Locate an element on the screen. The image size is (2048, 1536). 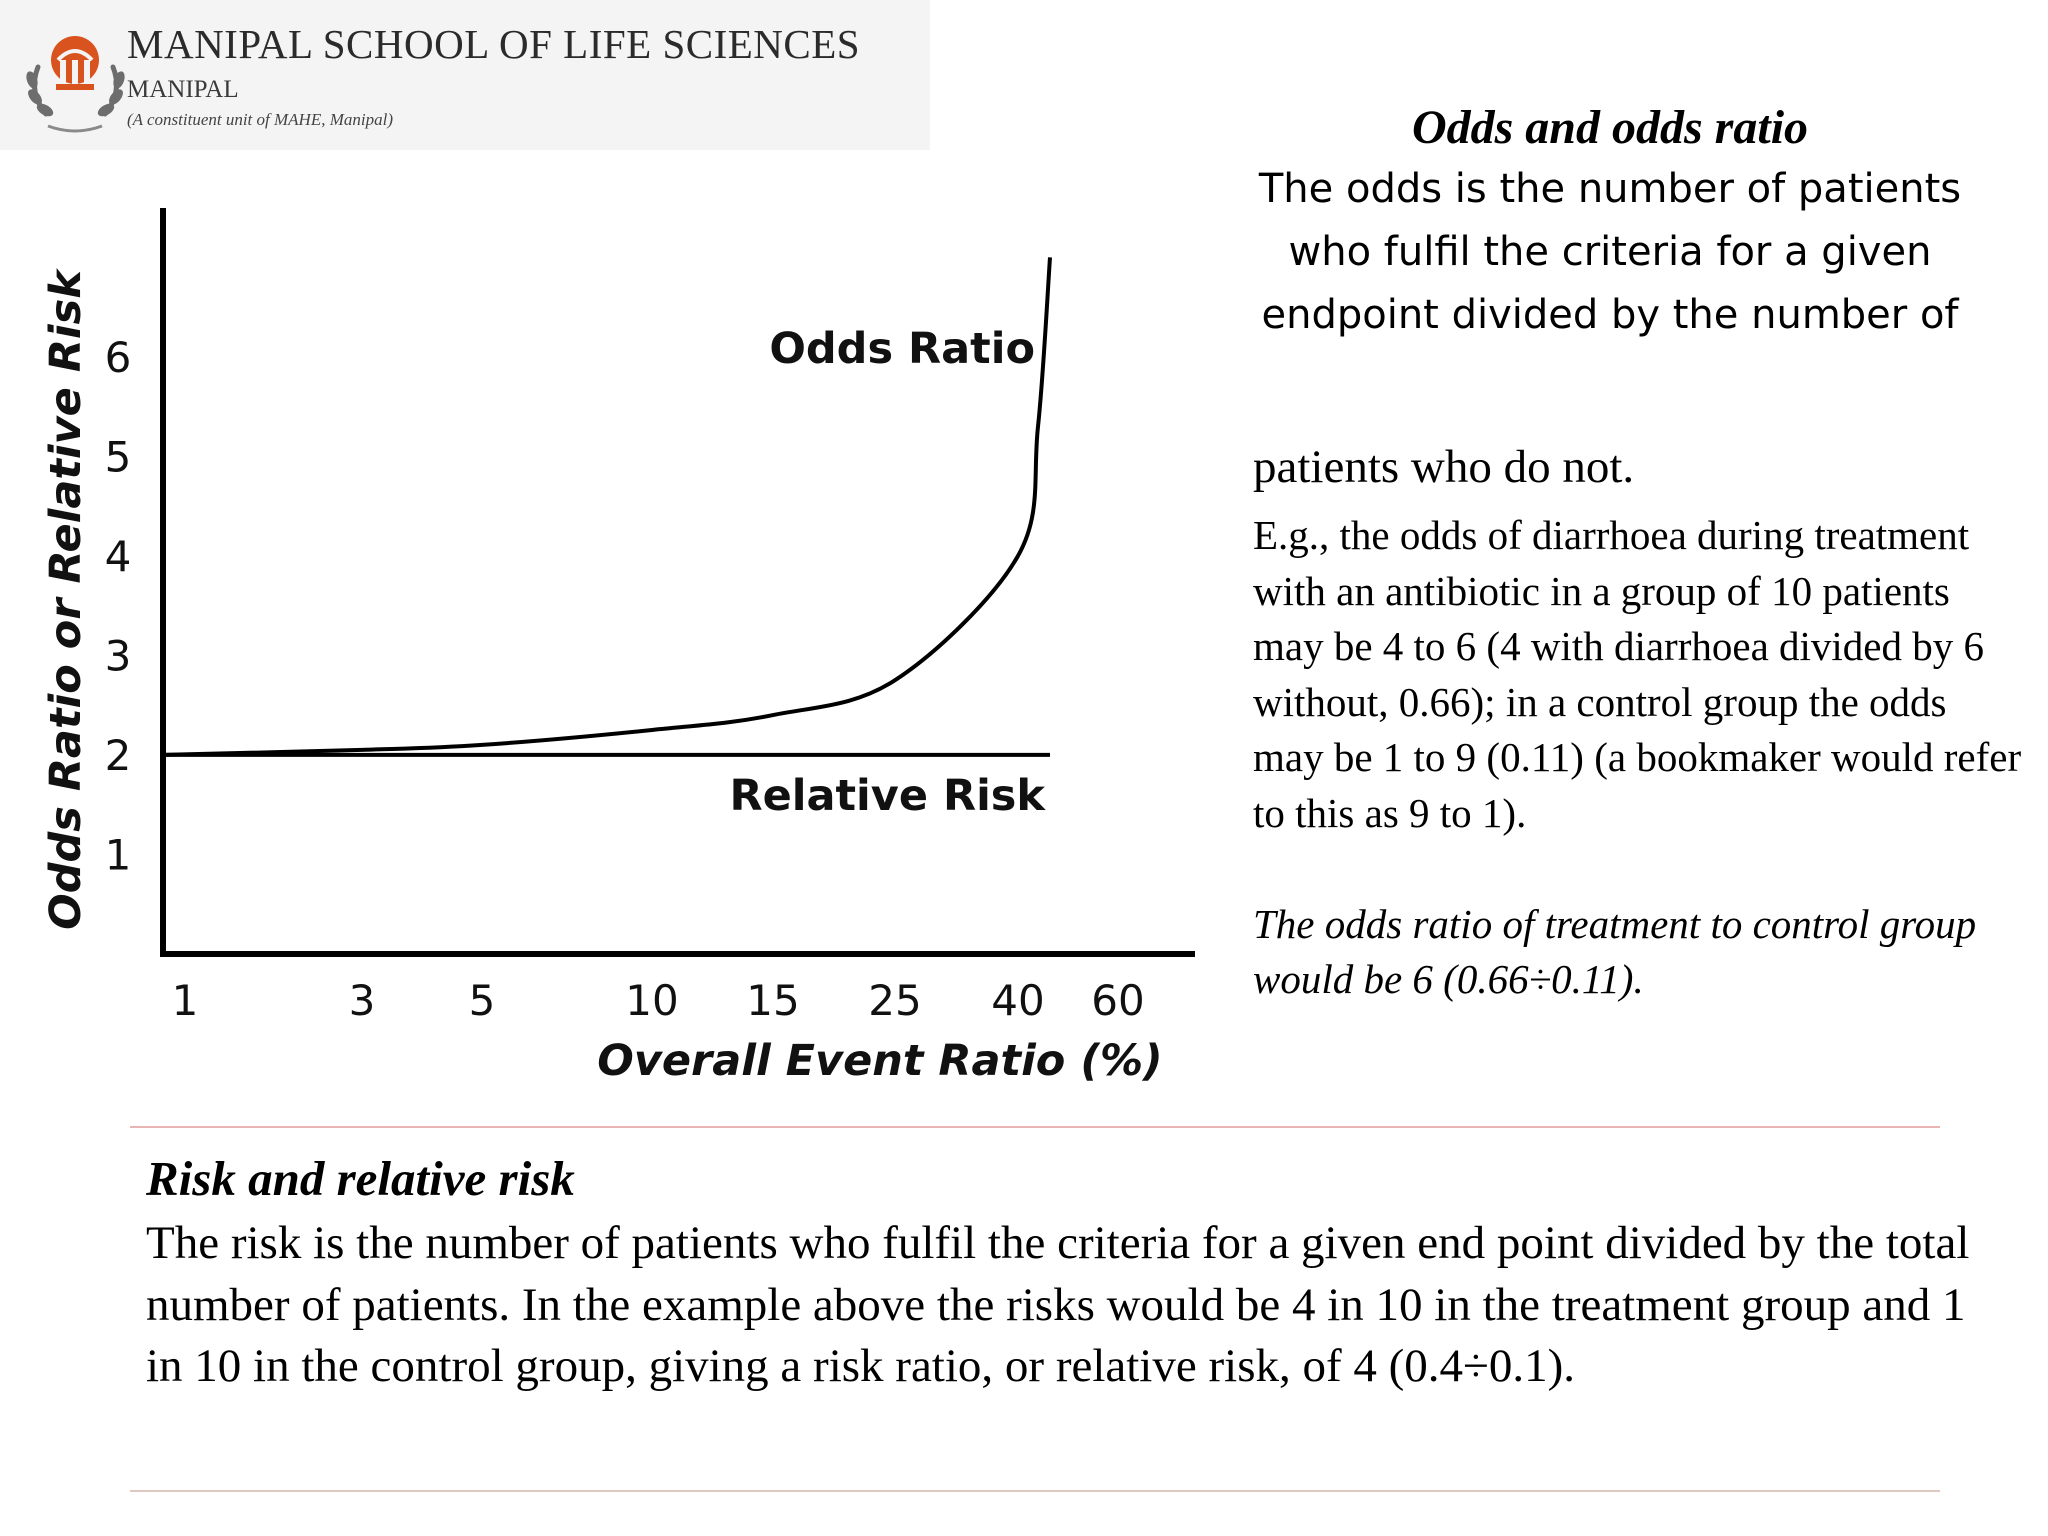
y-tick-label: 2 is located at coordinates (118, 755).